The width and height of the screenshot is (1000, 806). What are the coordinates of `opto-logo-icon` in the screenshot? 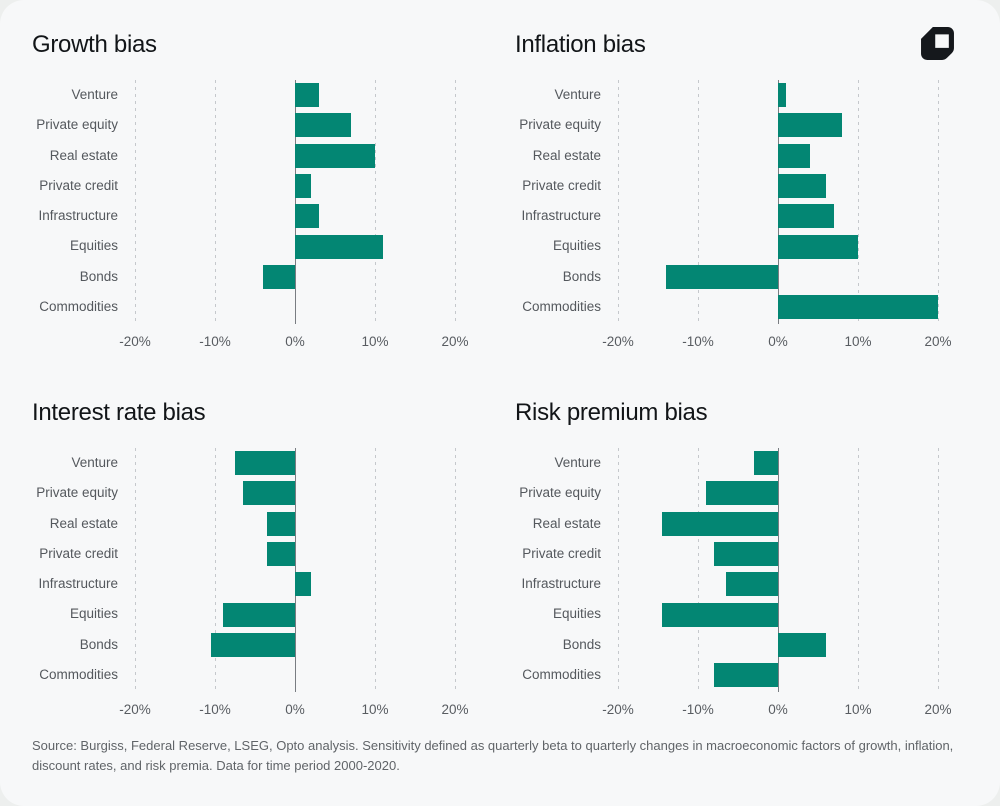 It's located at (937, 43).